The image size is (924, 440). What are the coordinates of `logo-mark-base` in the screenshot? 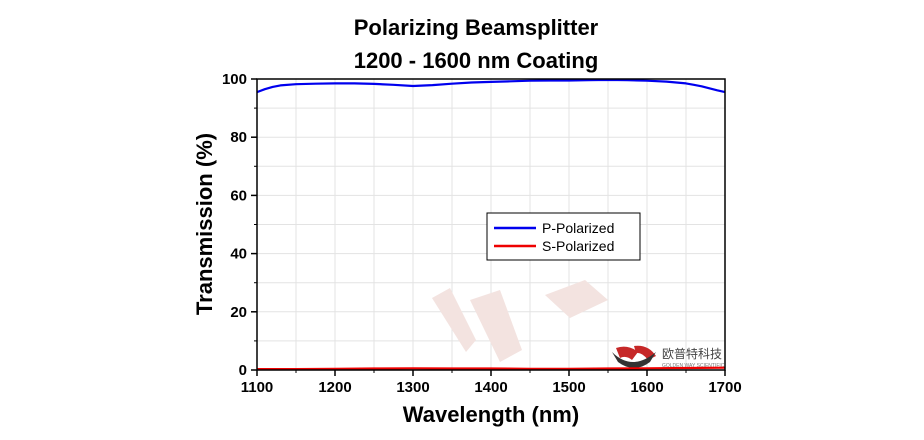 It's located at (634, 360).